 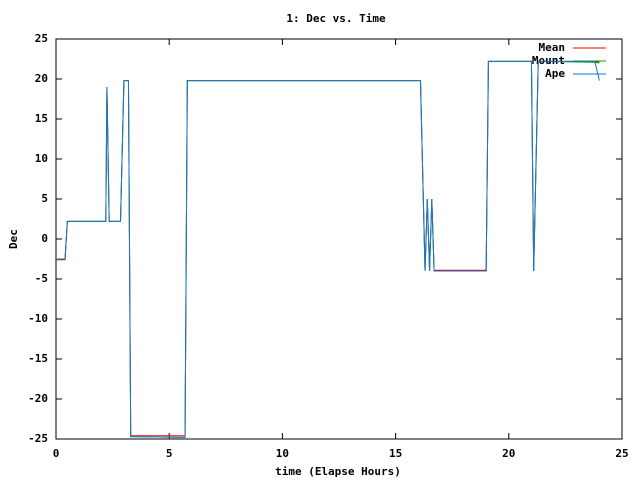 I want to click on y-tick-label: 20, so click(x=41, y=78).